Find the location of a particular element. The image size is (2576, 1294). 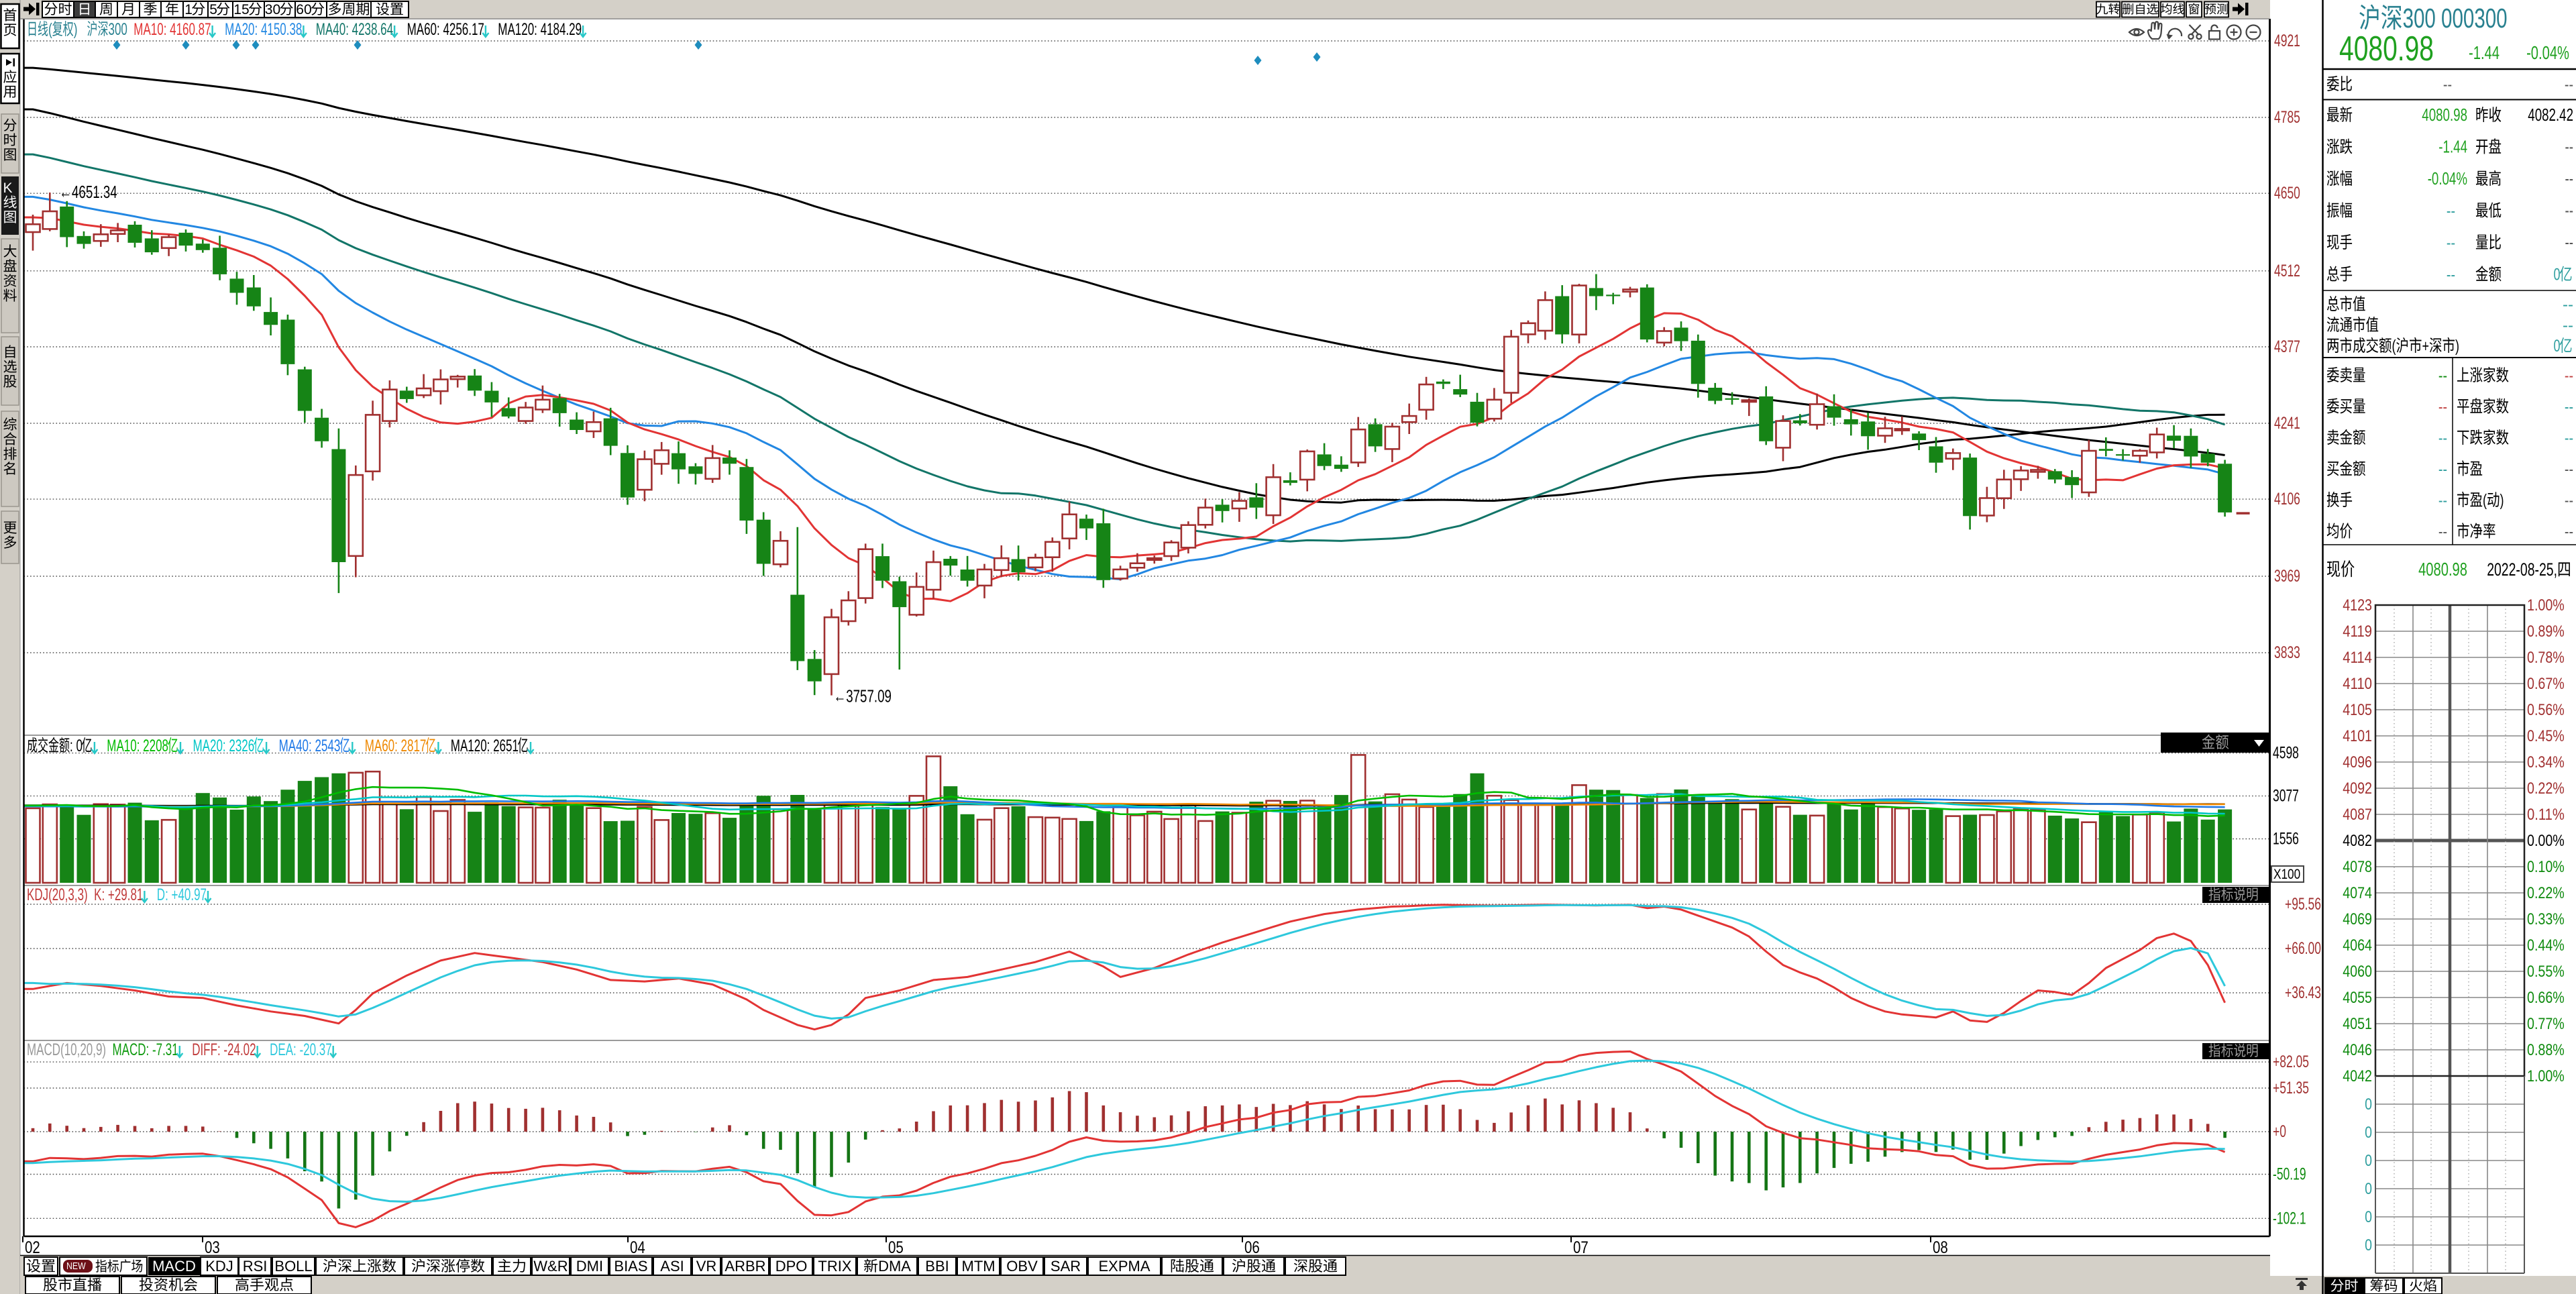

svg-text: 4092 is located at coordinates (2357, 788).